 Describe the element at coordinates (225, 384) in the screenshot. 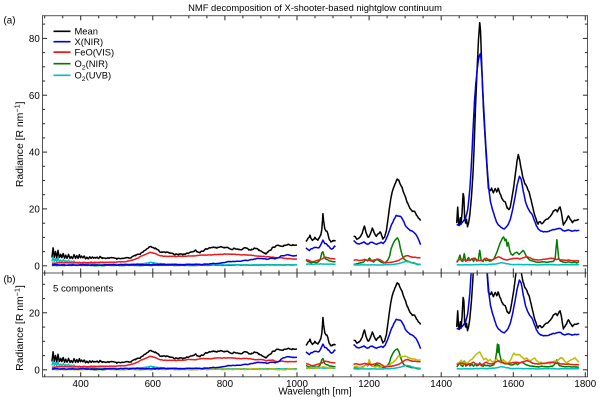

I see `svg-text: 800` at that location.